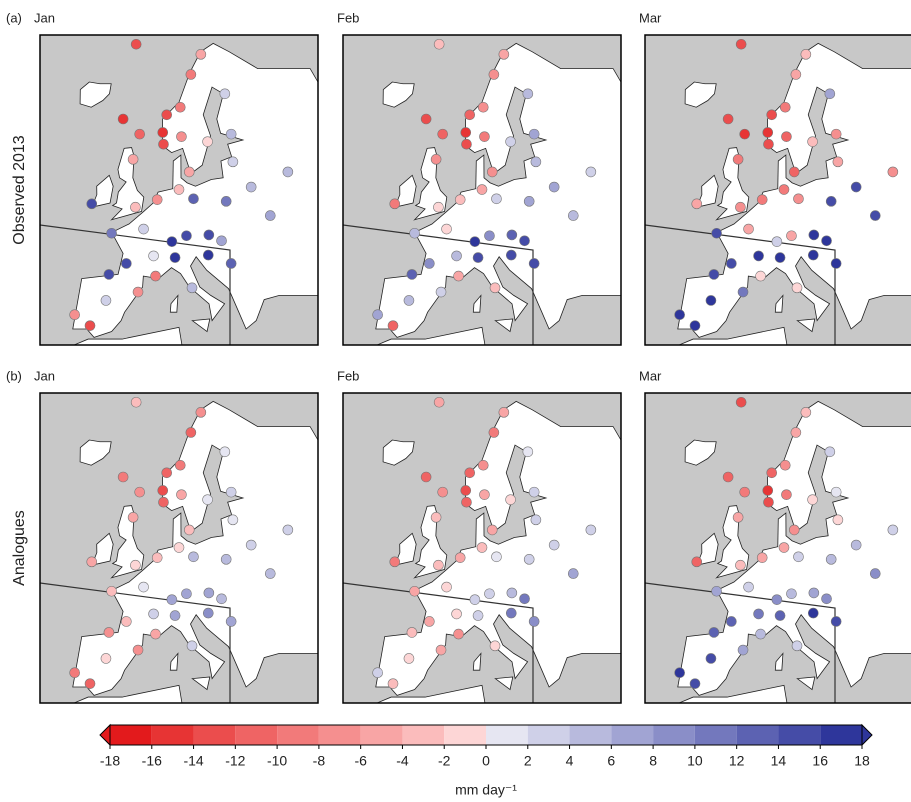 The height and width of the screenshot is (802, 911). I want to click on colorbar-tick-label: -10, so click(277, 761).